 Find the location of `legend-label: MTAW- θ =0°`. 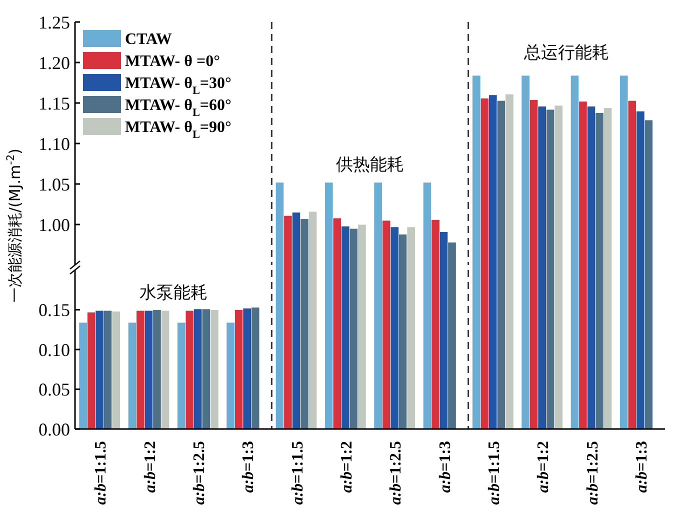

legend-label: MTAW- θ =0° is located at coordinates (172, 61).